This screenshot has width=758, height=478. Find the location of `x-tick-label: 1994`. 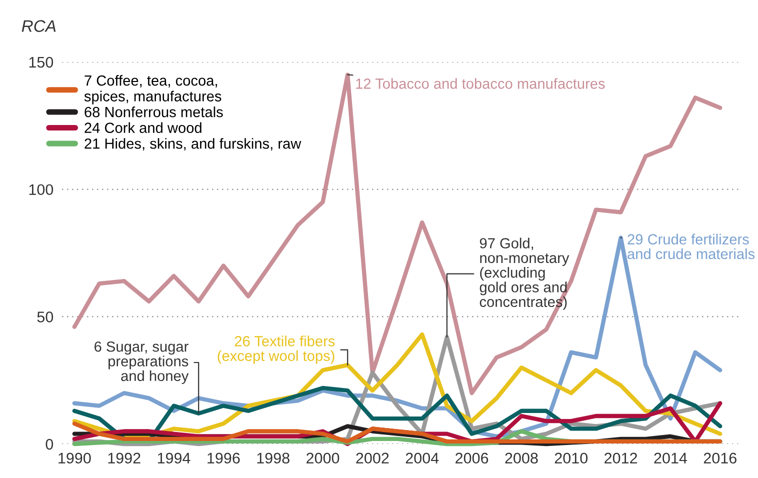

x-tick-label: 1994 is located at coordinates (174, 458).